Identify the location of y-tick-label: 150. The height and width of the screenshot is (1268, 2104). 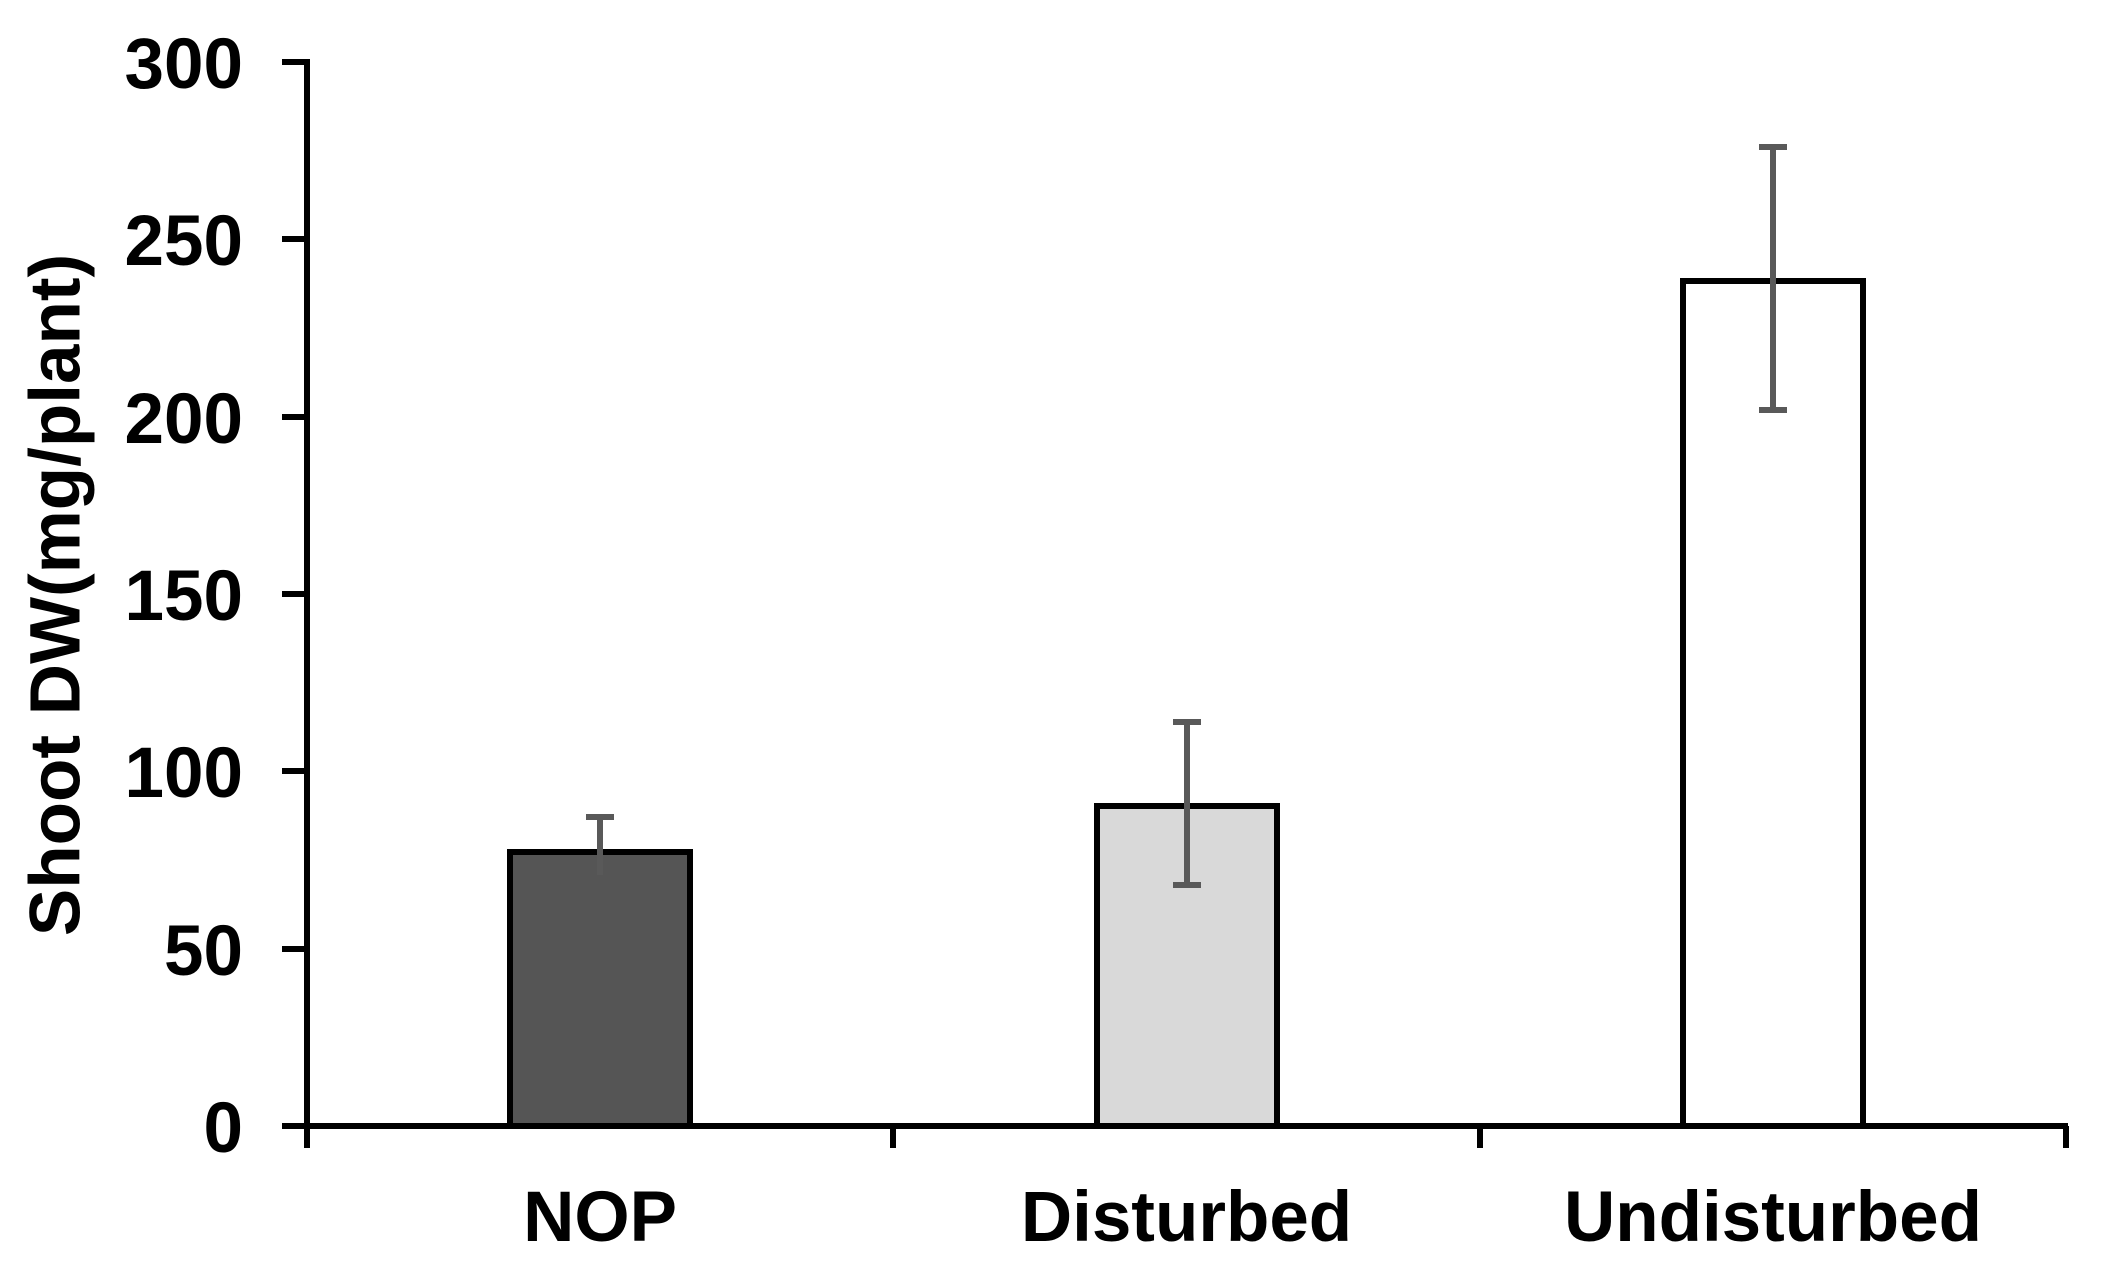
(183, 596).